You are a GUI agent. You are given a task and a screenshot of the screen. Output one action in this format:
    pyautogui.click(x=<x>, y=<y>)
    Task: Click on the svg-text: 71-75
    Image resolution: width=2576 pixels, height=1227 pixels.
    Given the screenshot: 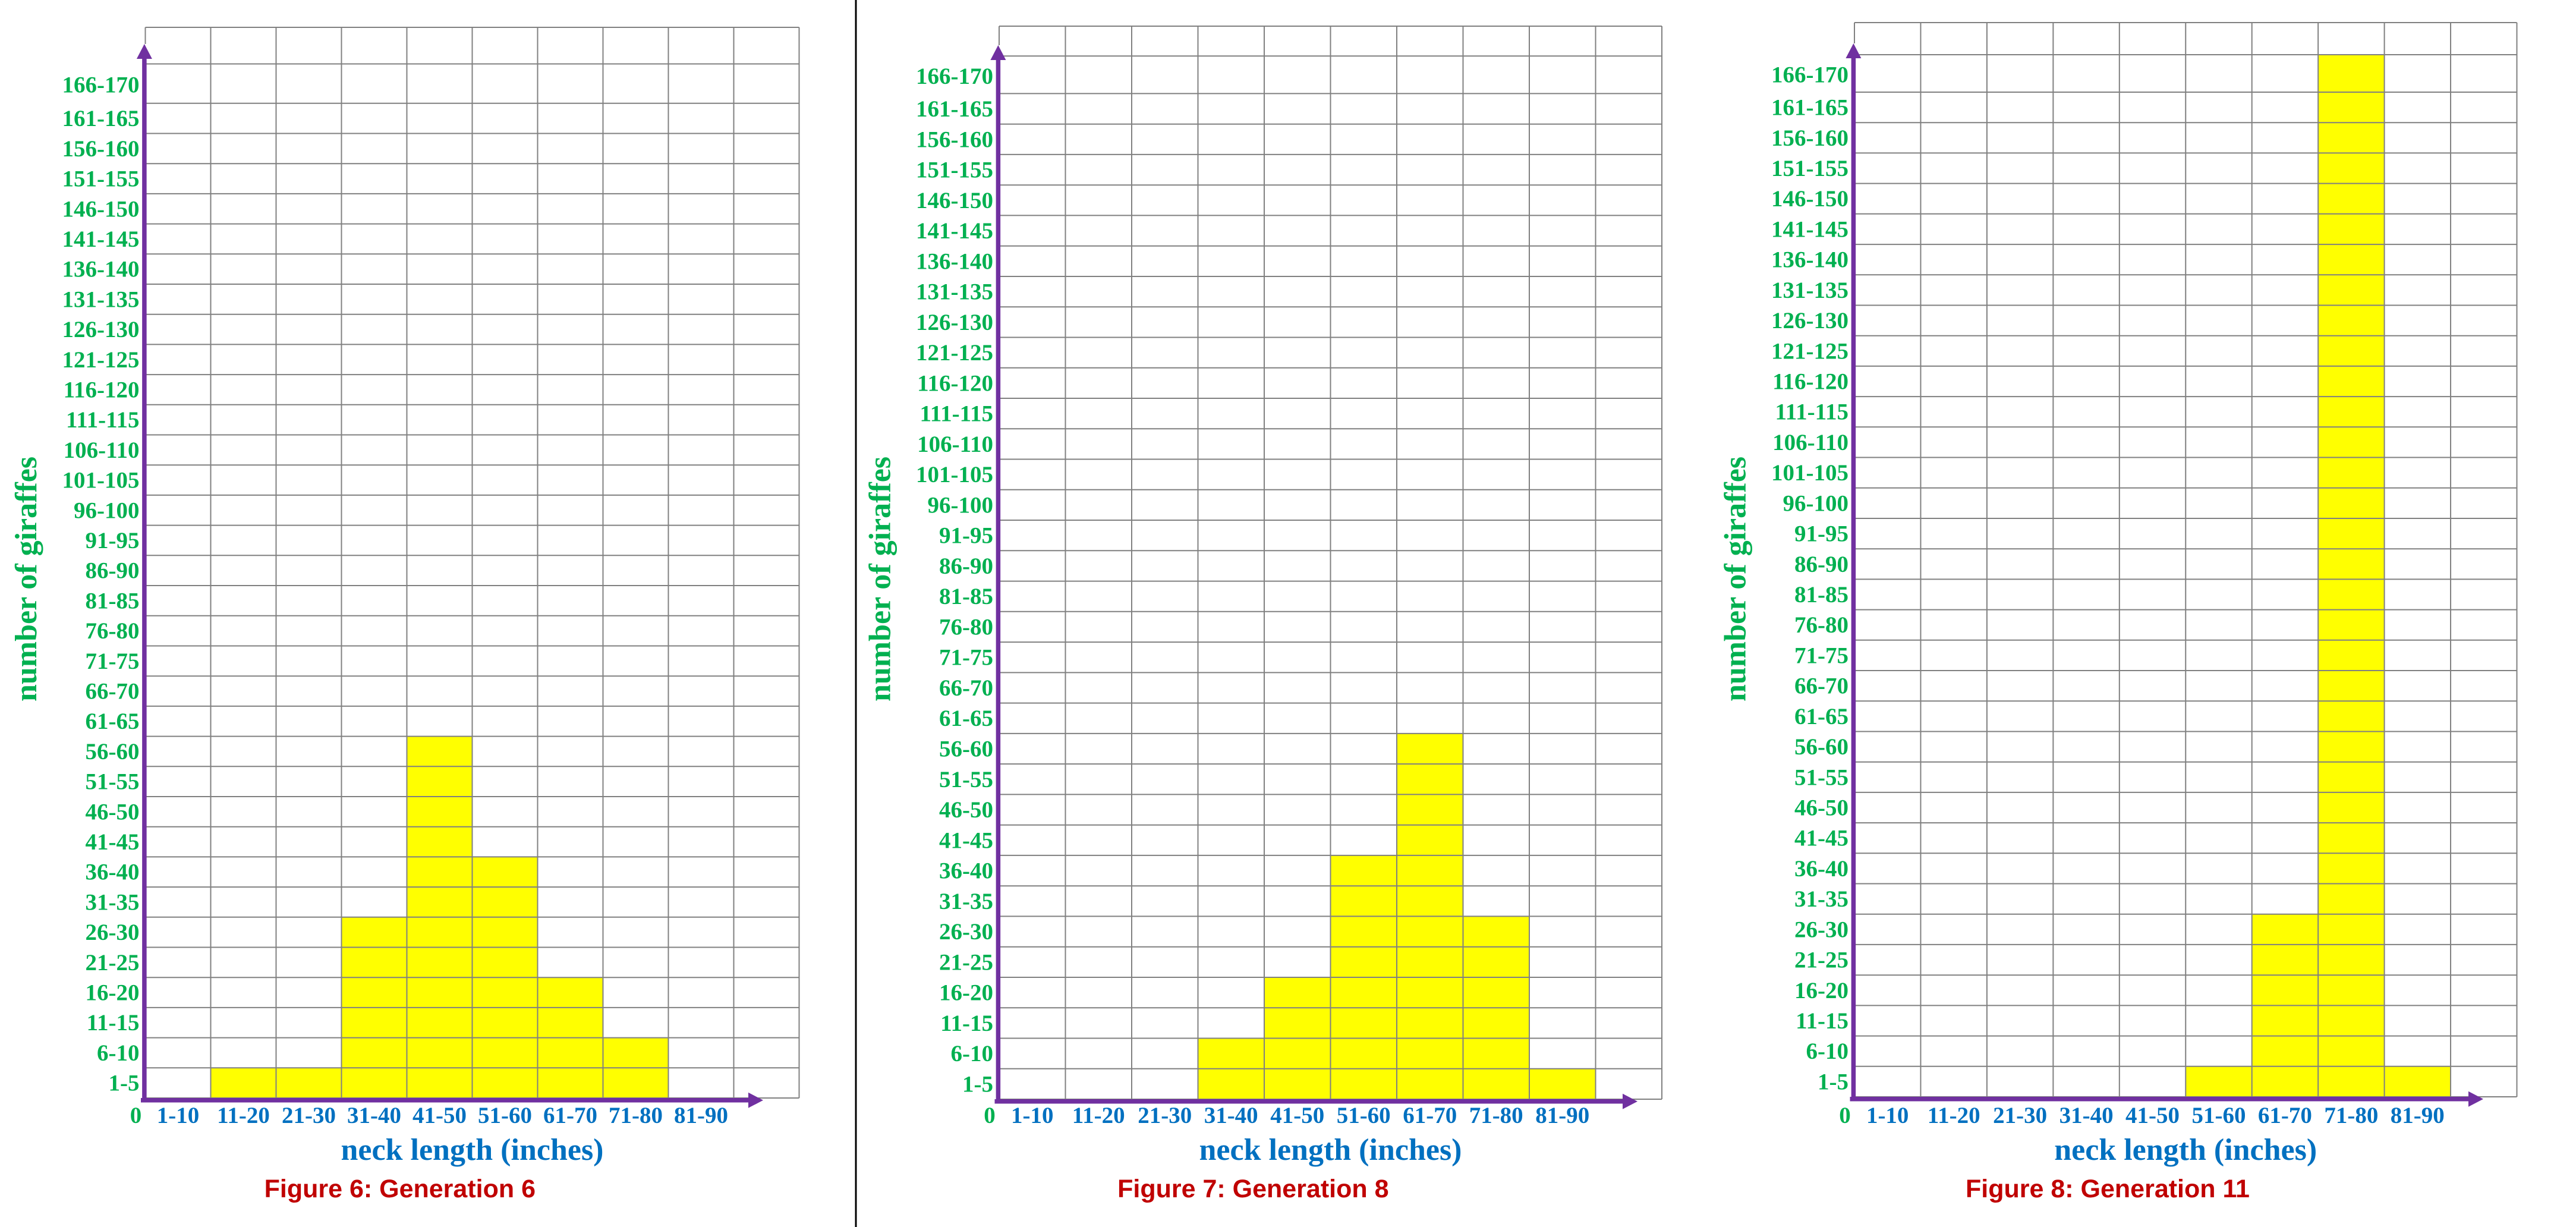 What is the action you would take?
    pyautogui.click(x=1821, y=655)
    